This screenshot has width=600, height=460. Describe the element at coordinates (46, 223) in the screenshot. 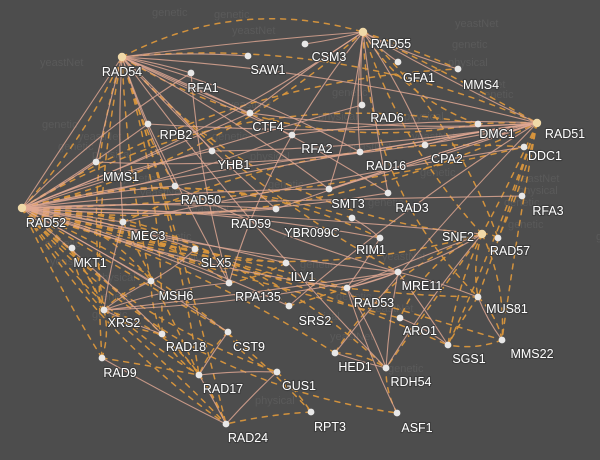

I see `node-label-rad52: RAD52` at that location.